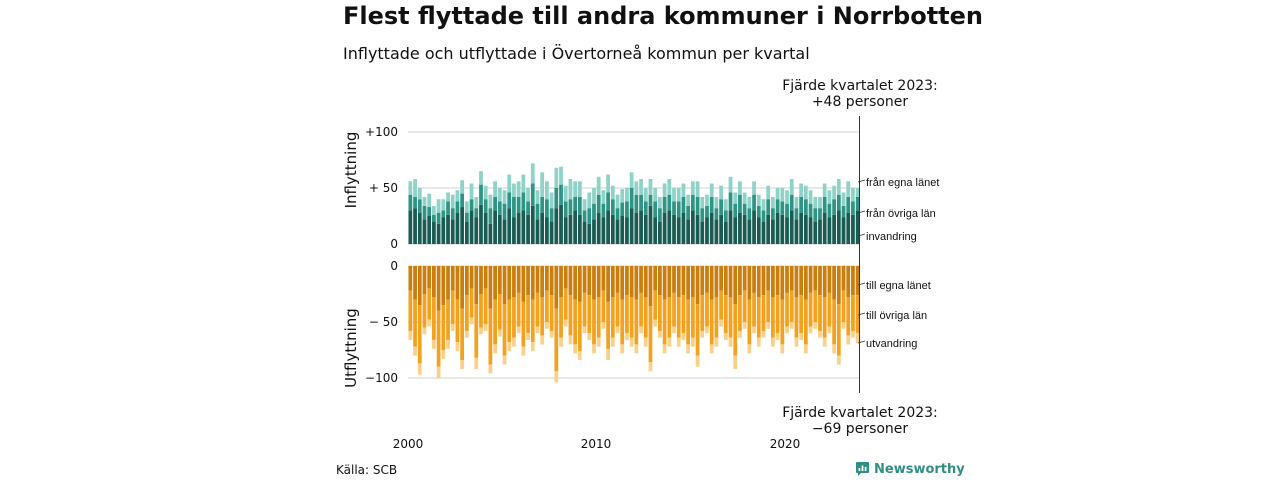  I want to click on source-note: Källa: SCB, so click(367, 470).